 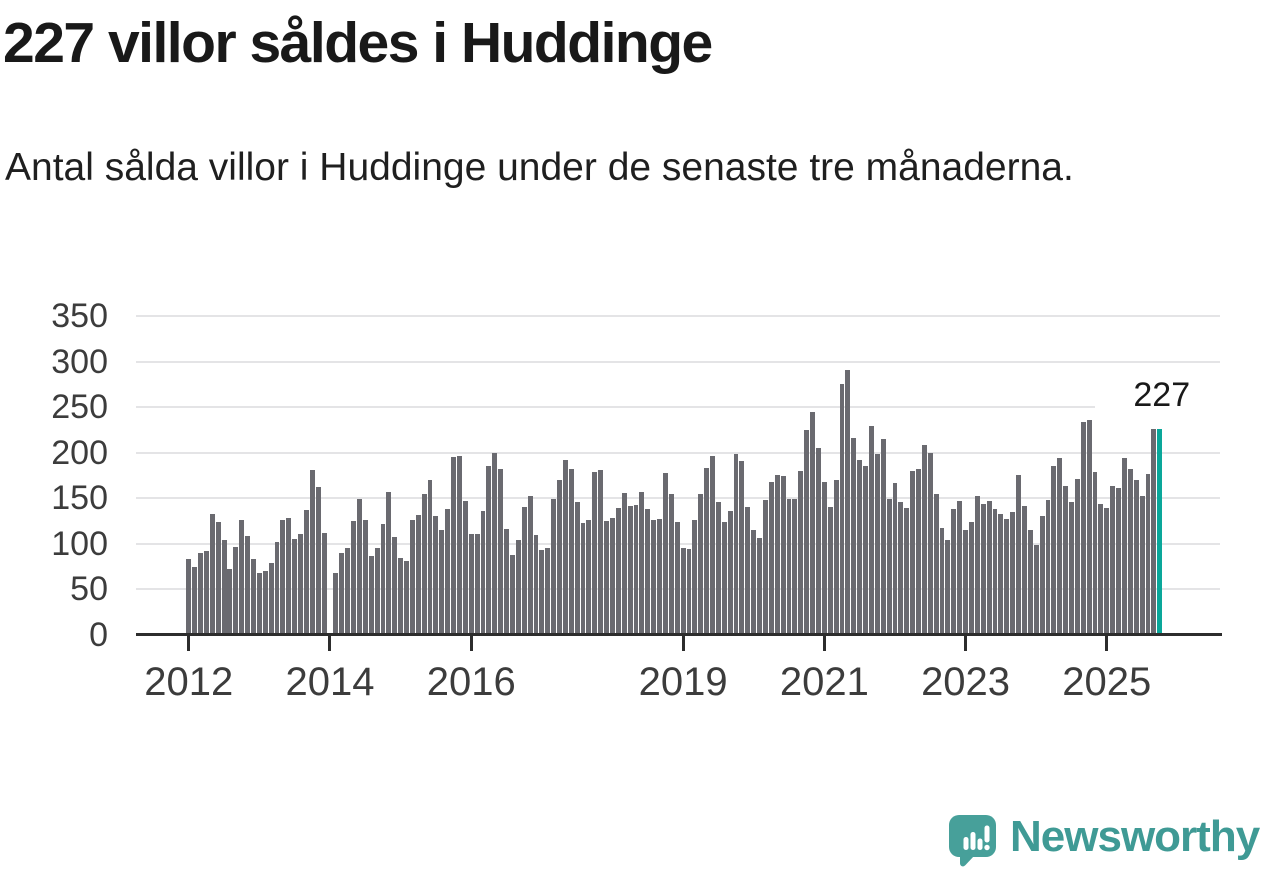 What do you see at coordinates (330, 682) in the screenshot?
I see `x-axis-label: 2014` at bounding box center [330, 682].